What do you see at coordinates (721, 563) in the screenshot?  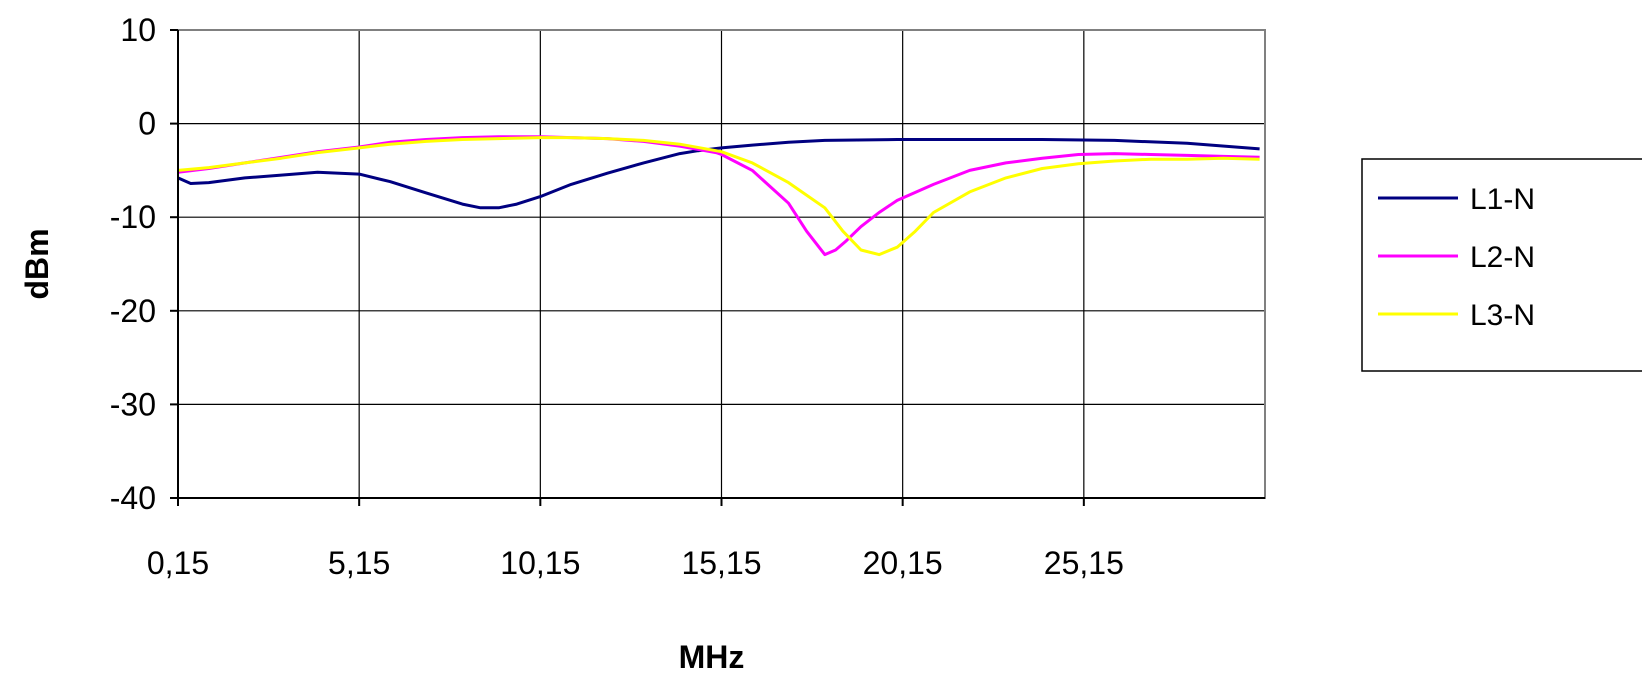 I see `x-tick-label: 15,15` at bounding box center [721, 563].